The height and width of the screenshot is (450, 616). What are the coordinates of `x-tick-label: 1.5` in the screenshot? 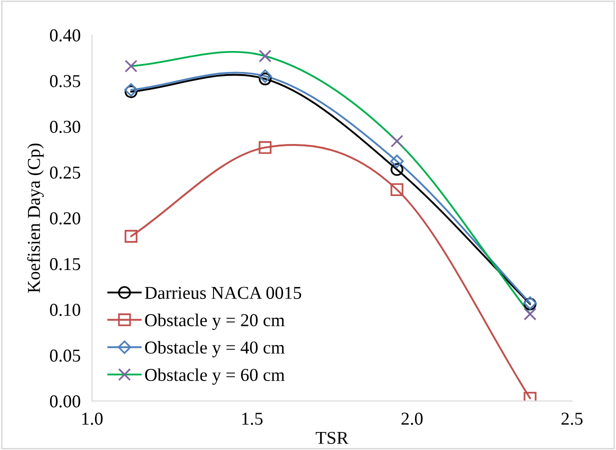 It's located at (252, 418).